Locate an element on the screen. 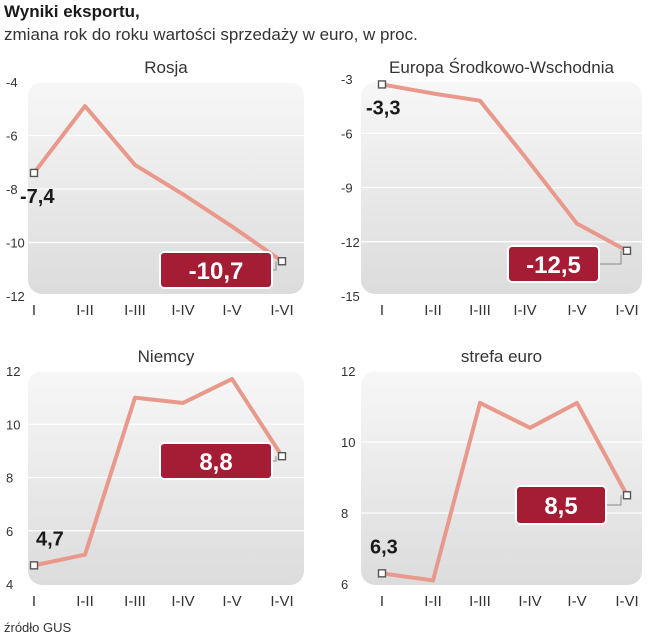 Image resolution: width=660 pixels, height=640 pixels. y-tick-label: 4 is located at coordinates (9, 584).